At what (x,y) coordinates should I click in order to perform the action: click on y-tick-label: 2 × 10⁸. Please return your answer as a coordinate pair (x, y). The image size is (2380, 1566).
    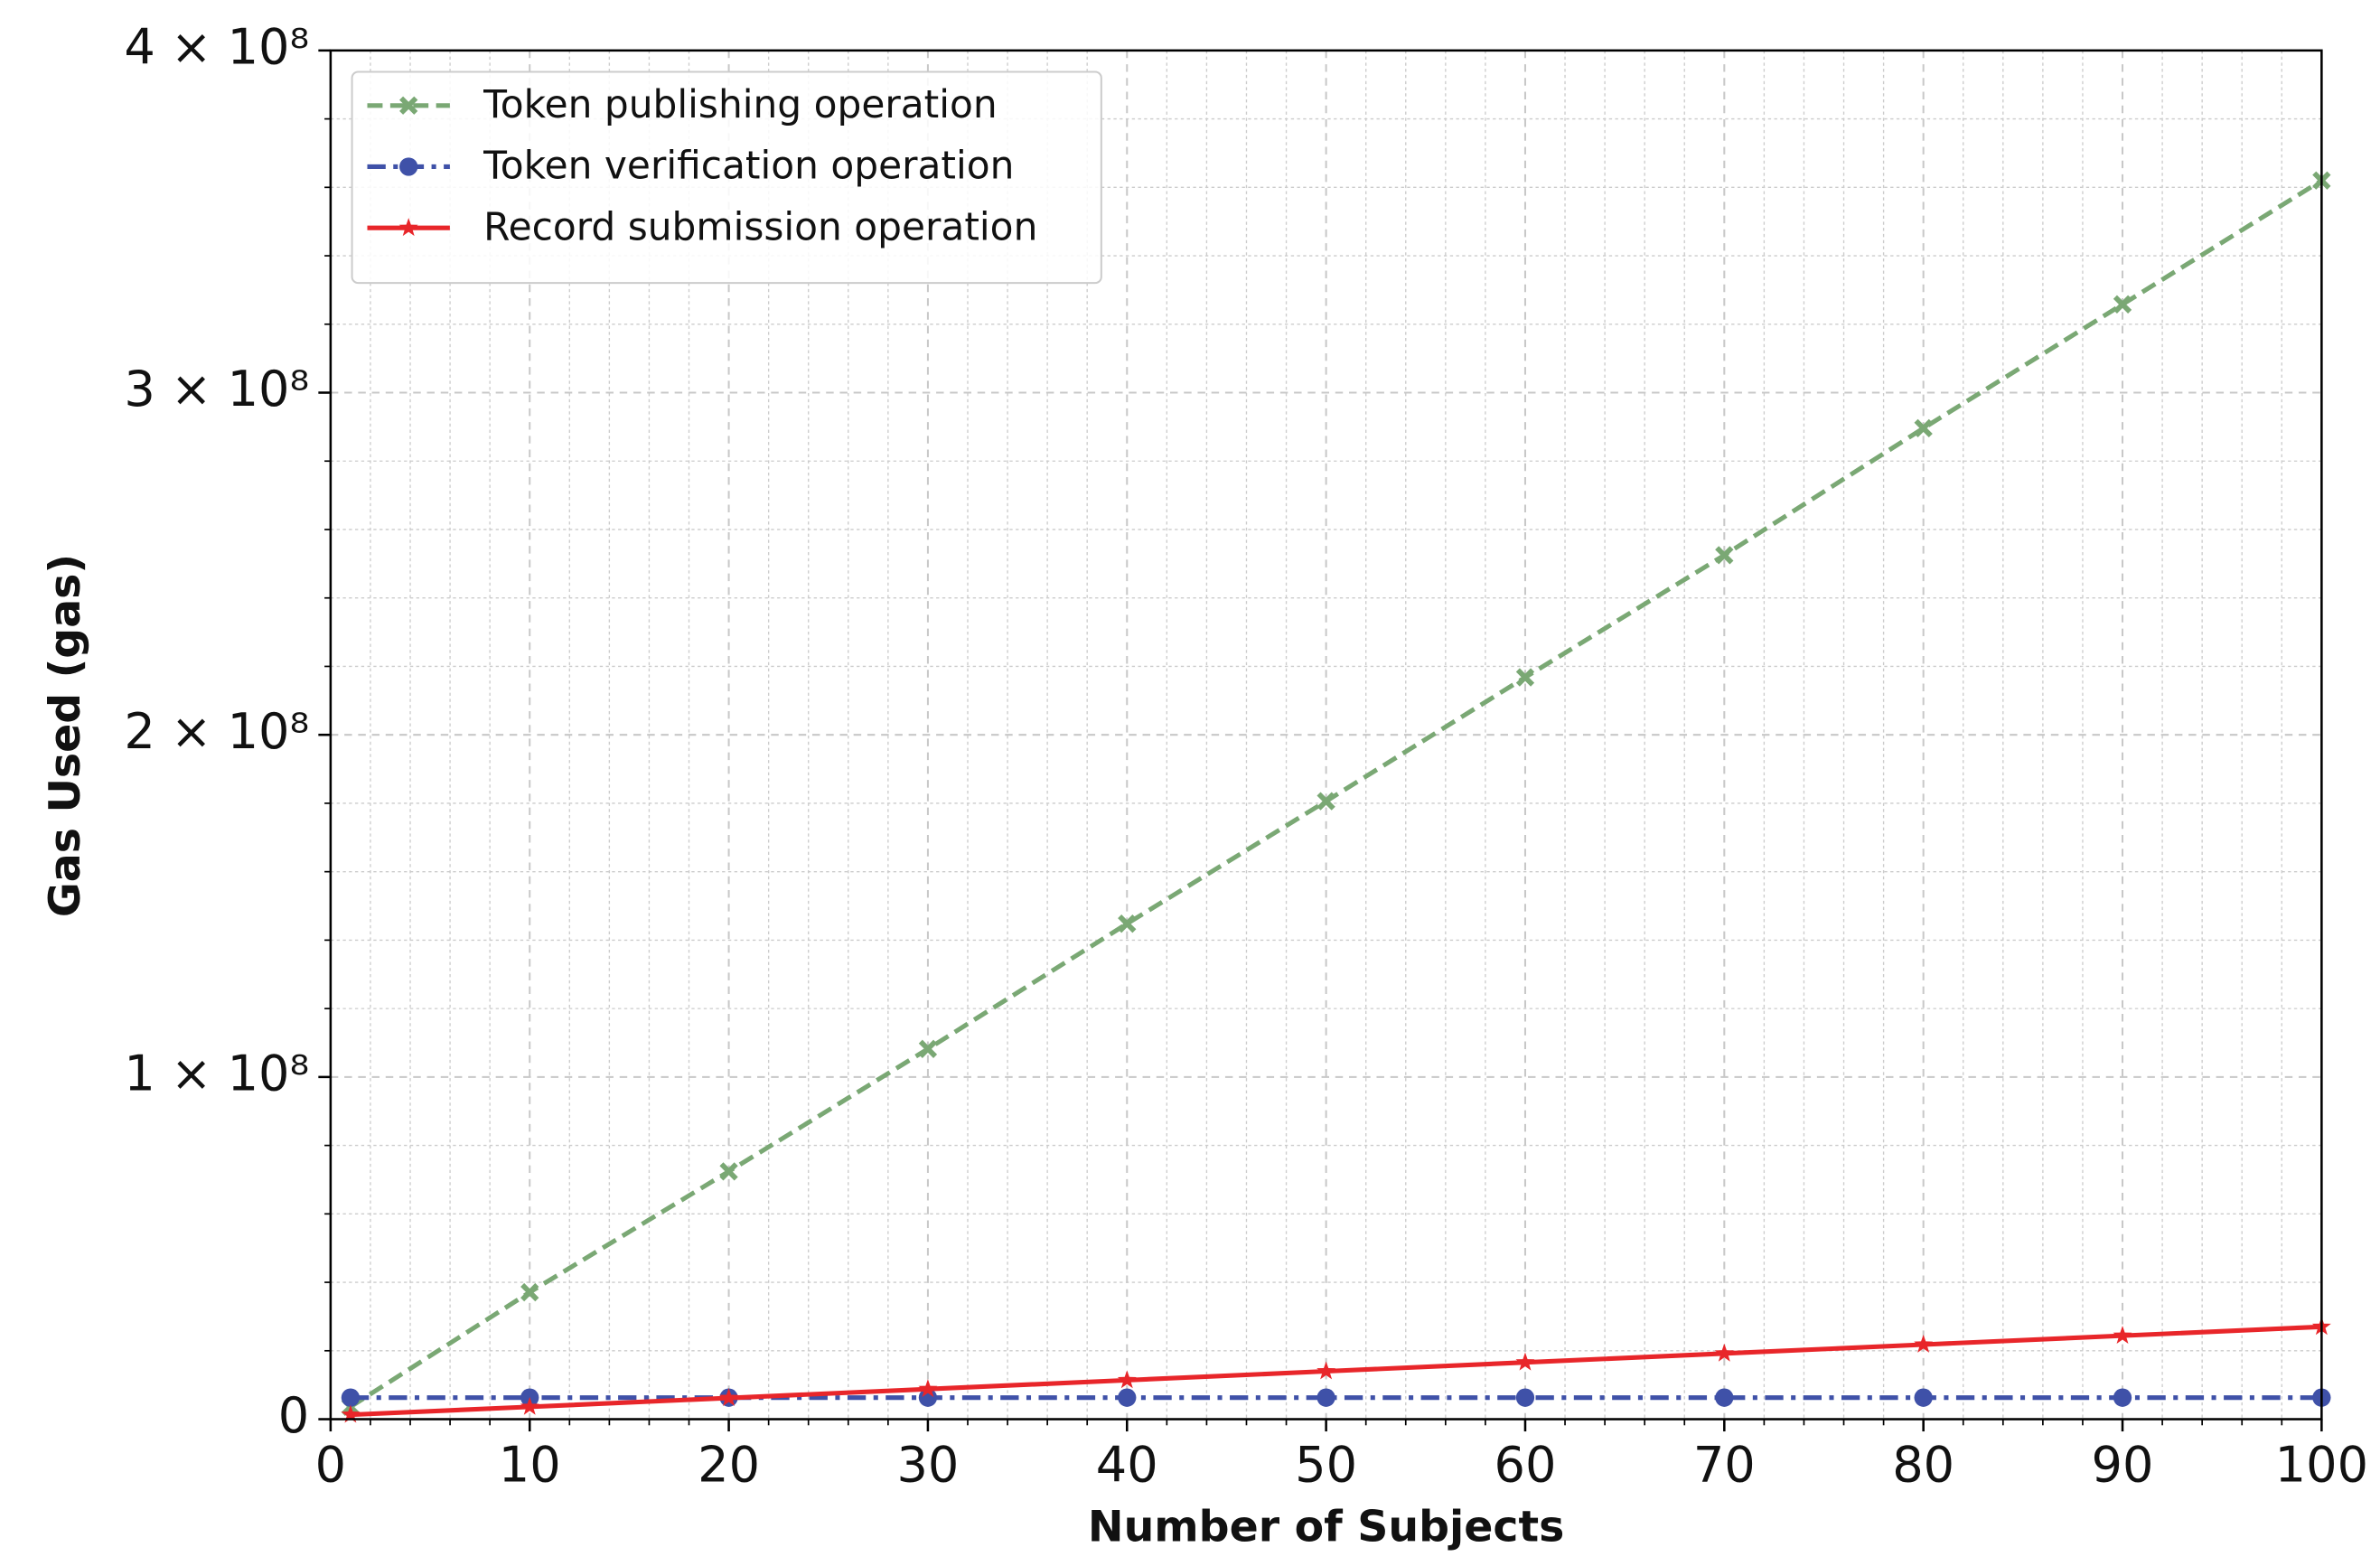
    Looking at the image, I should click on (216, 731).